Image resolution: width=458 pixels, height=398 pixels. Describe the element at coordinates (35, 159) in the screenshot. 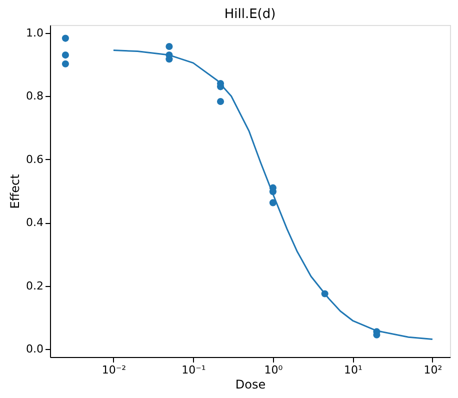

I see `y-tick-label: 0.6` at that location.